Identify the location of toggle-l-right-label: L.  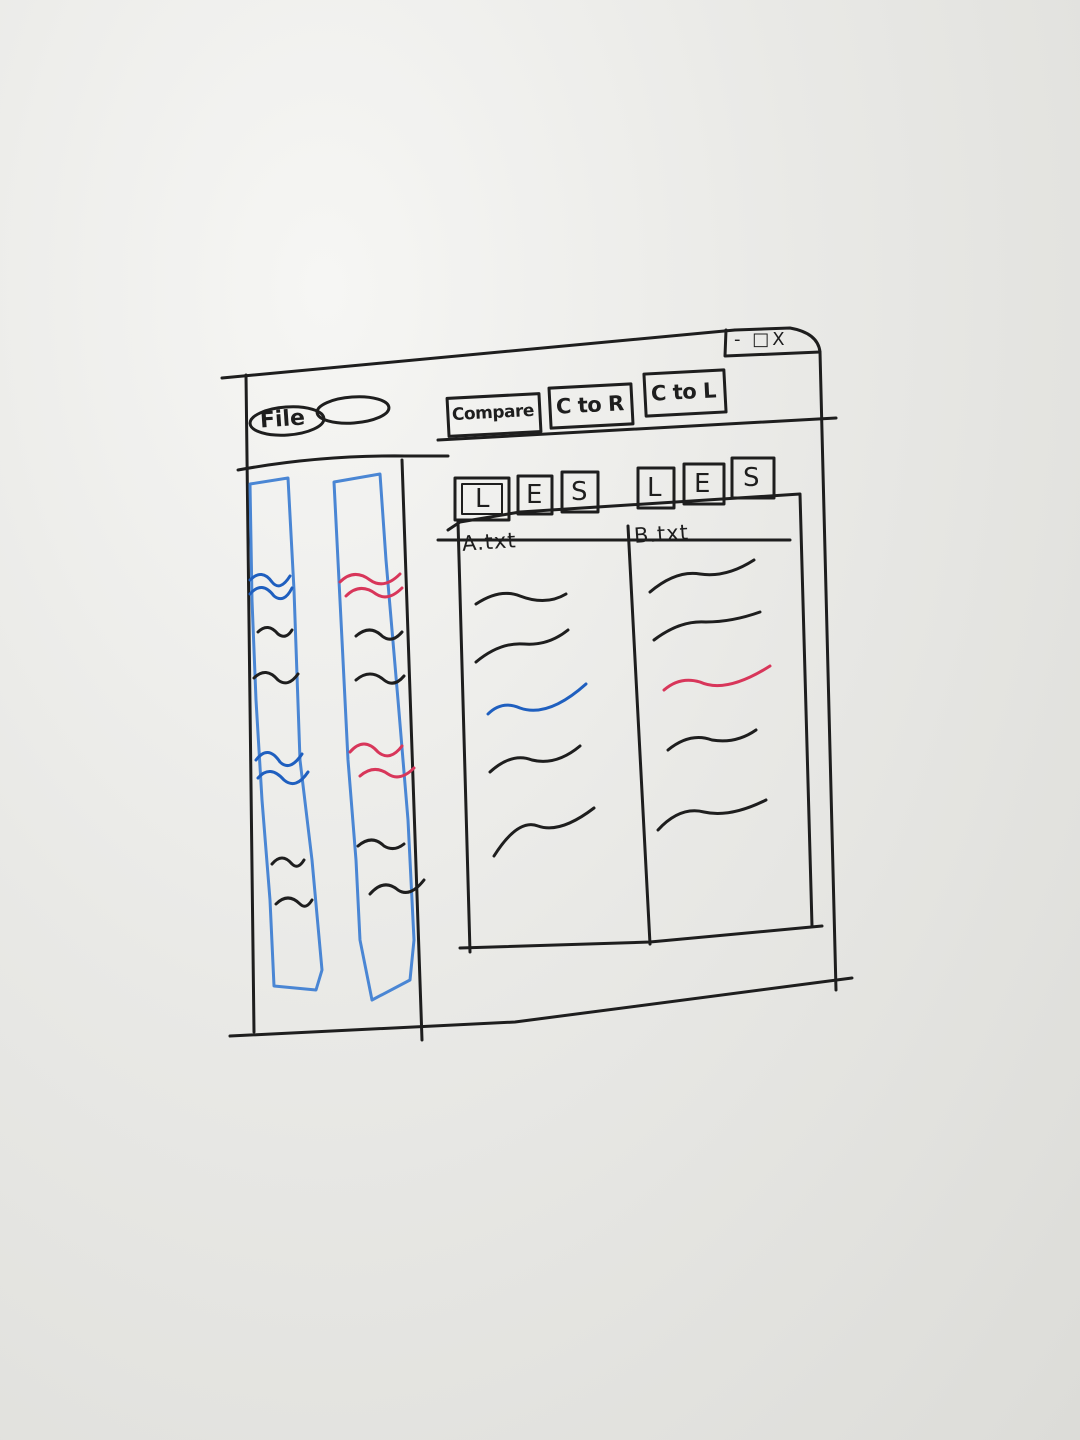
(654, 488).